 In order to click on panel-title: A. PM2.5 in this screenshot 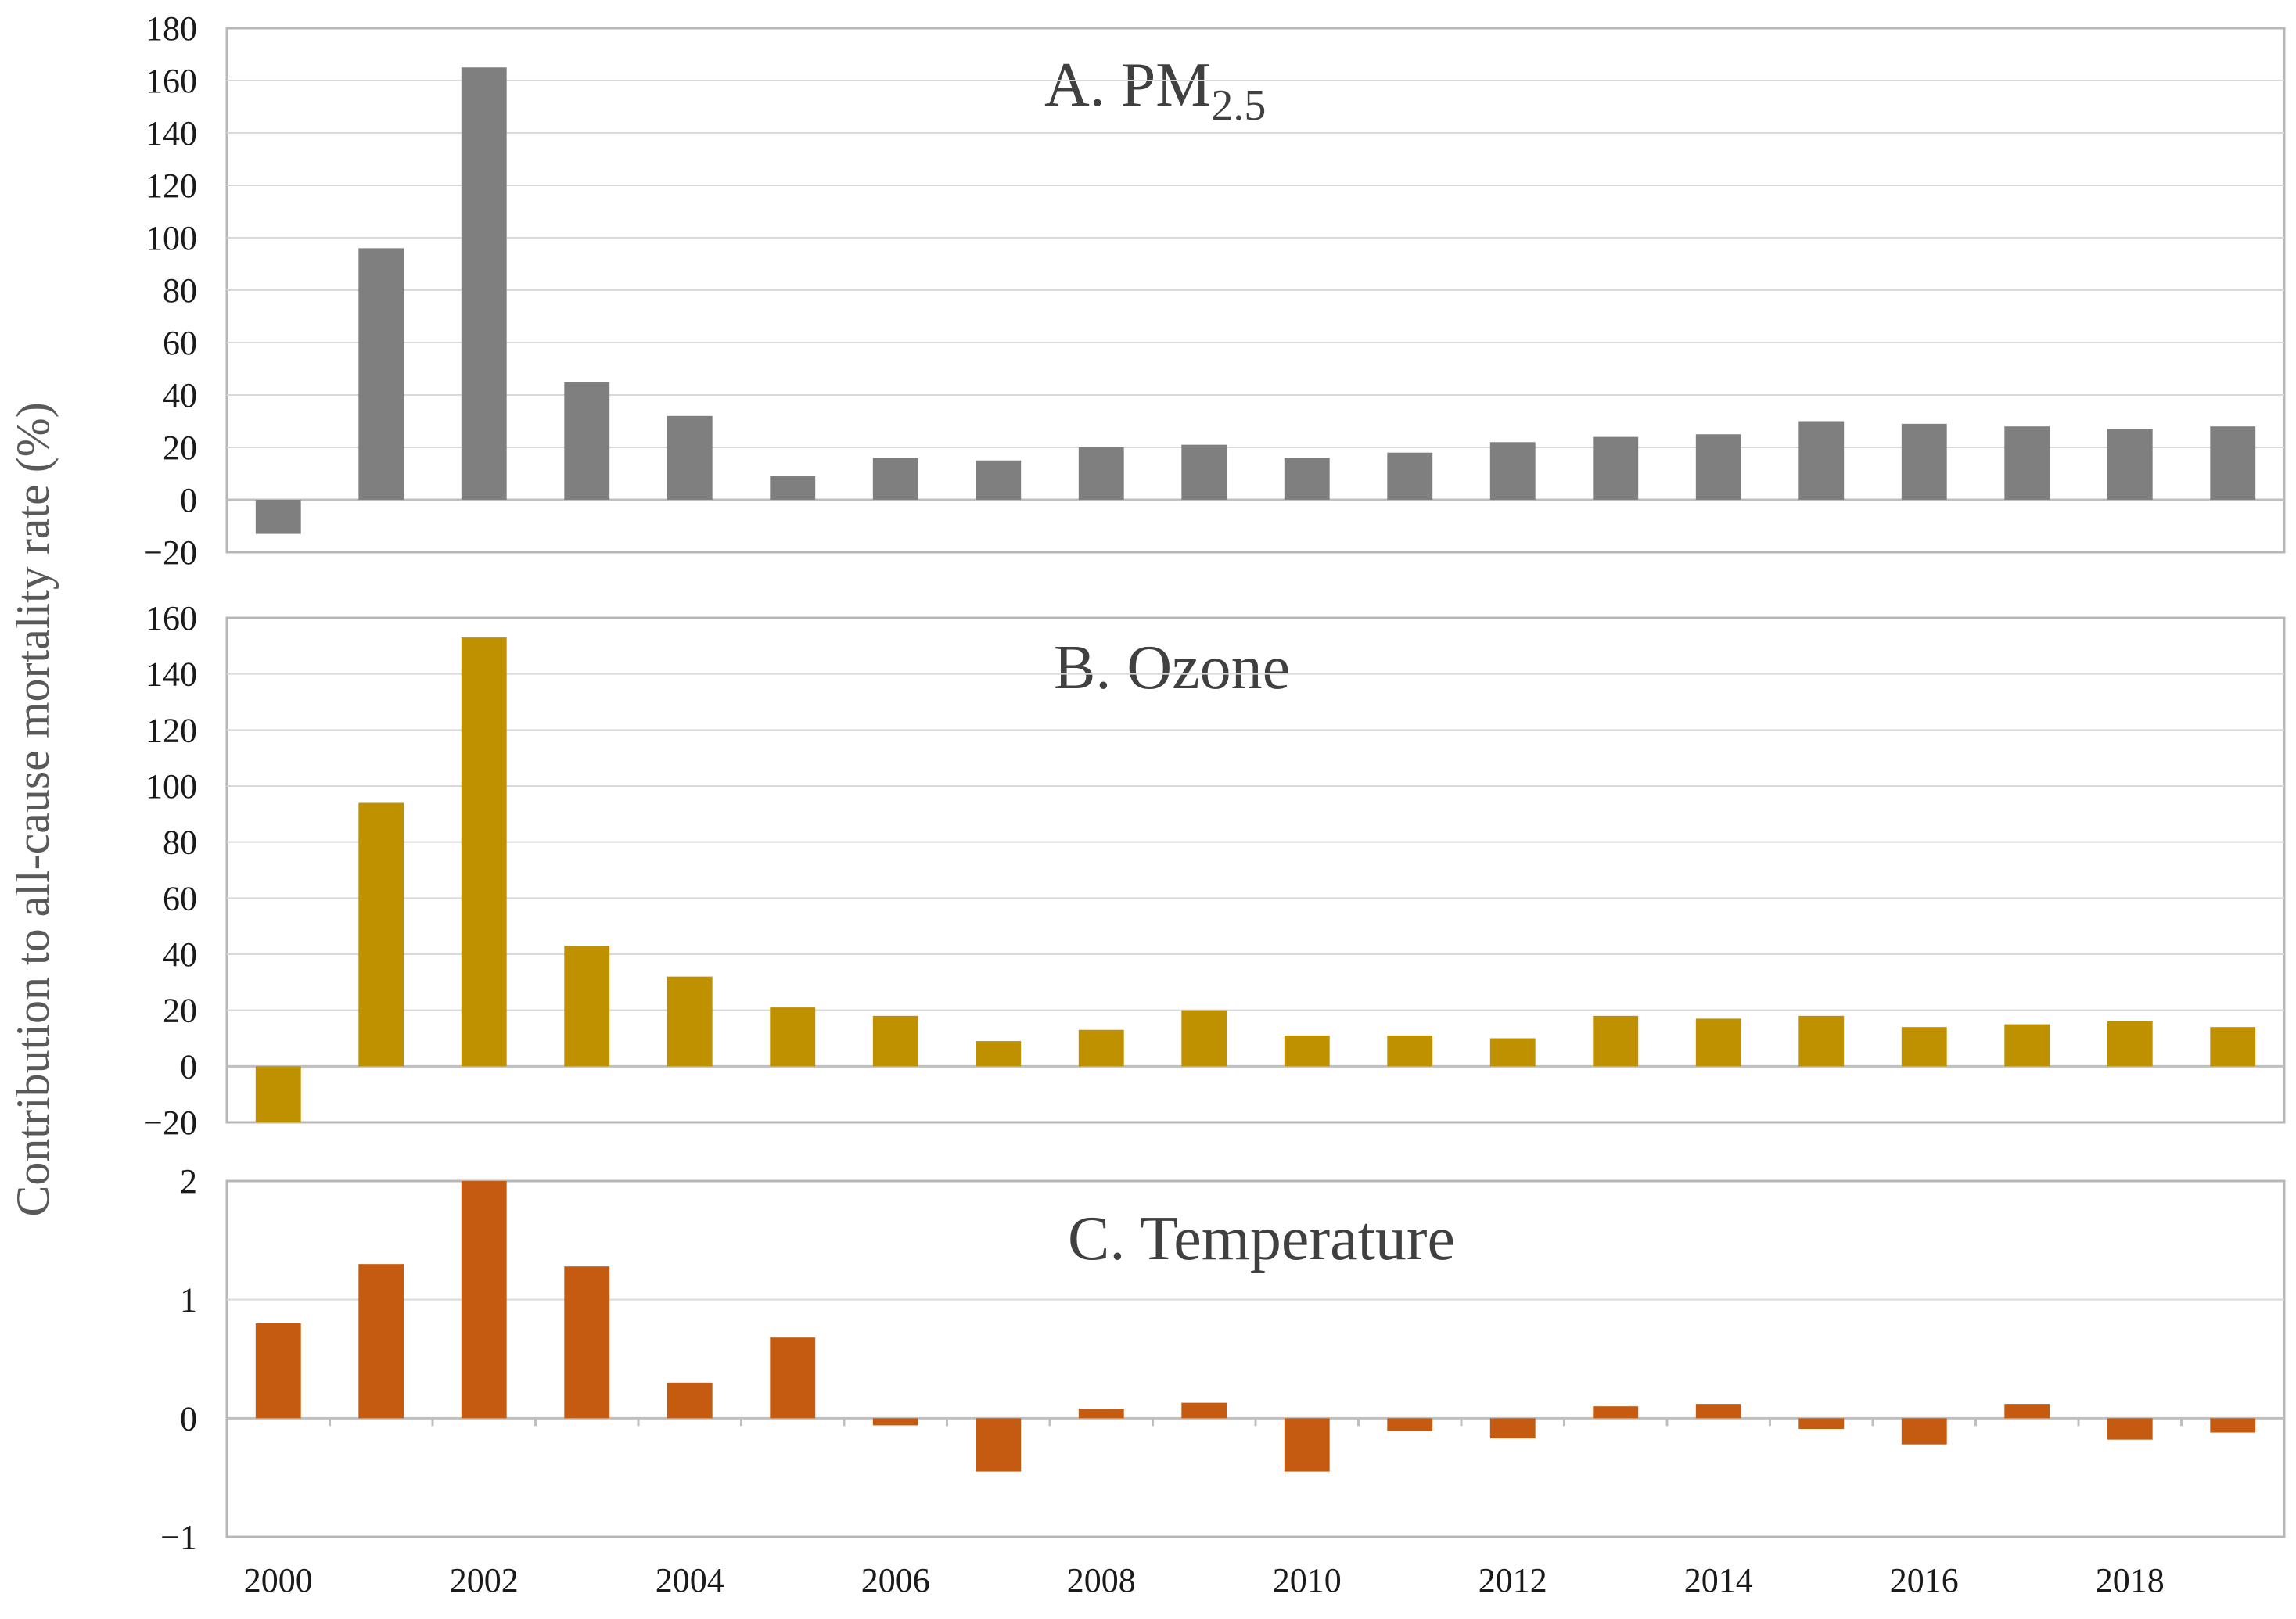, I will do `click(1155, 90)`.